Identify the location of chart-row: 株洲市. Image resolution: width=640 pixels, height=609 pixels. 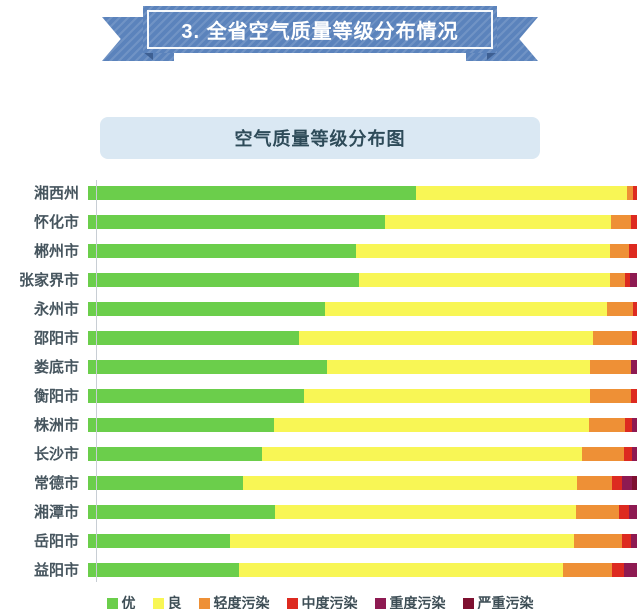
(320, 424).